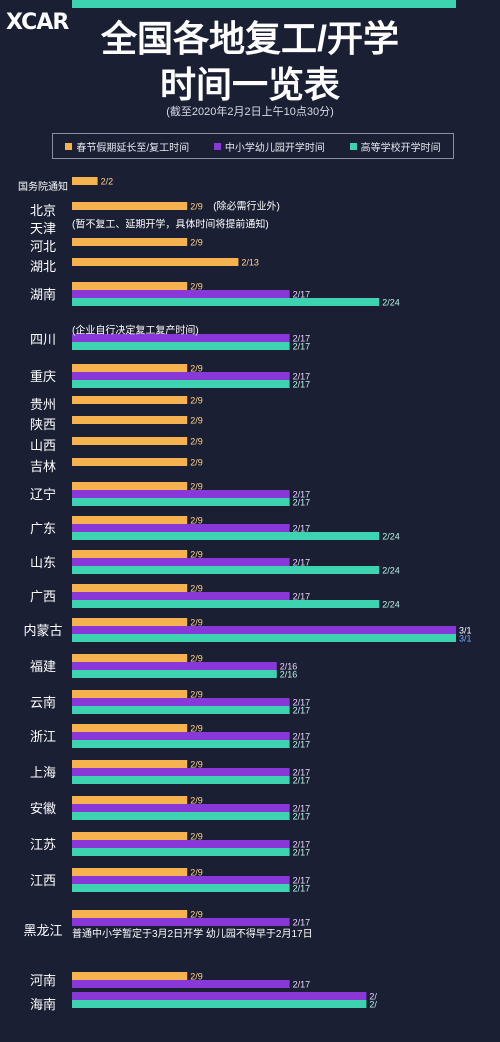 Image resolution: width=500 pixels, height=1042 pixels. Describe the element at coordinates (43, 404) in the screenshot. I see `region-label: 贵州` at that location.